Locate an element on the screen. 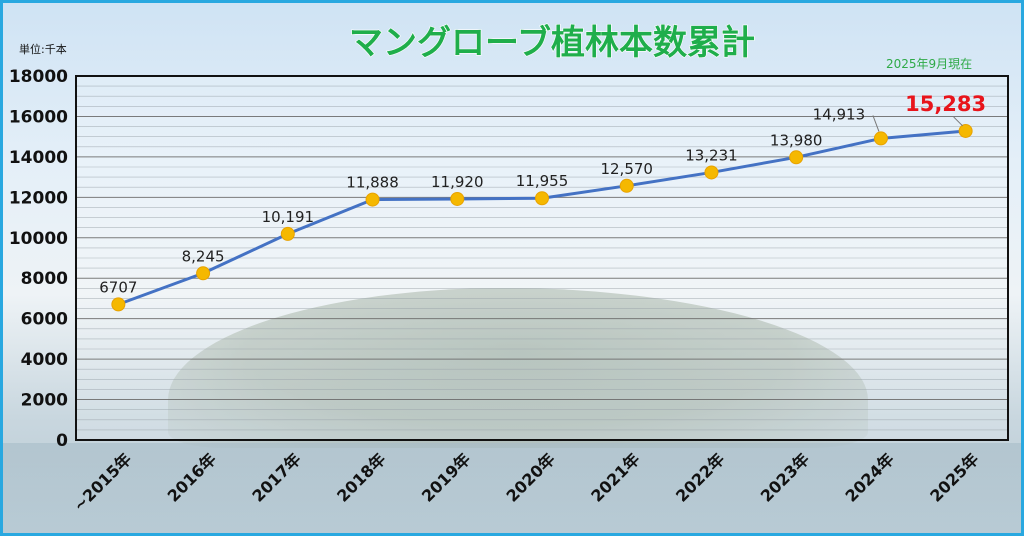 Image resolution: width=1024 pixels, height=536 pixels. data-label: 13,231 is located at coordinates (711, 155).